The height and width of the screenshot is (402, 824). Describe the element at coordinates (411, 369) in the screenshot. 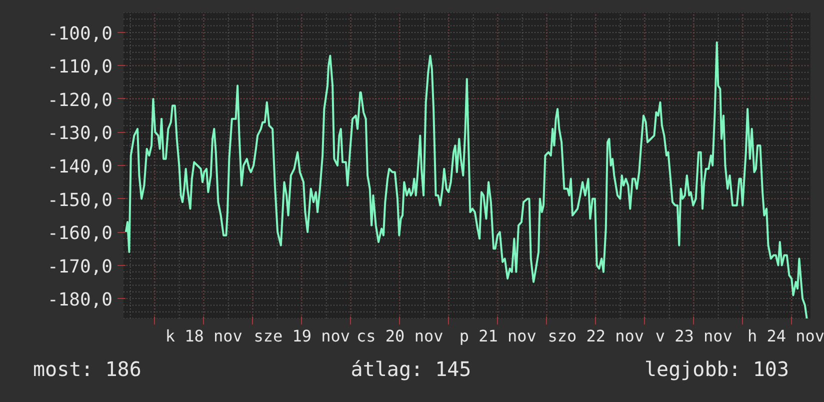

I see `text: átlag: 145` at that location.